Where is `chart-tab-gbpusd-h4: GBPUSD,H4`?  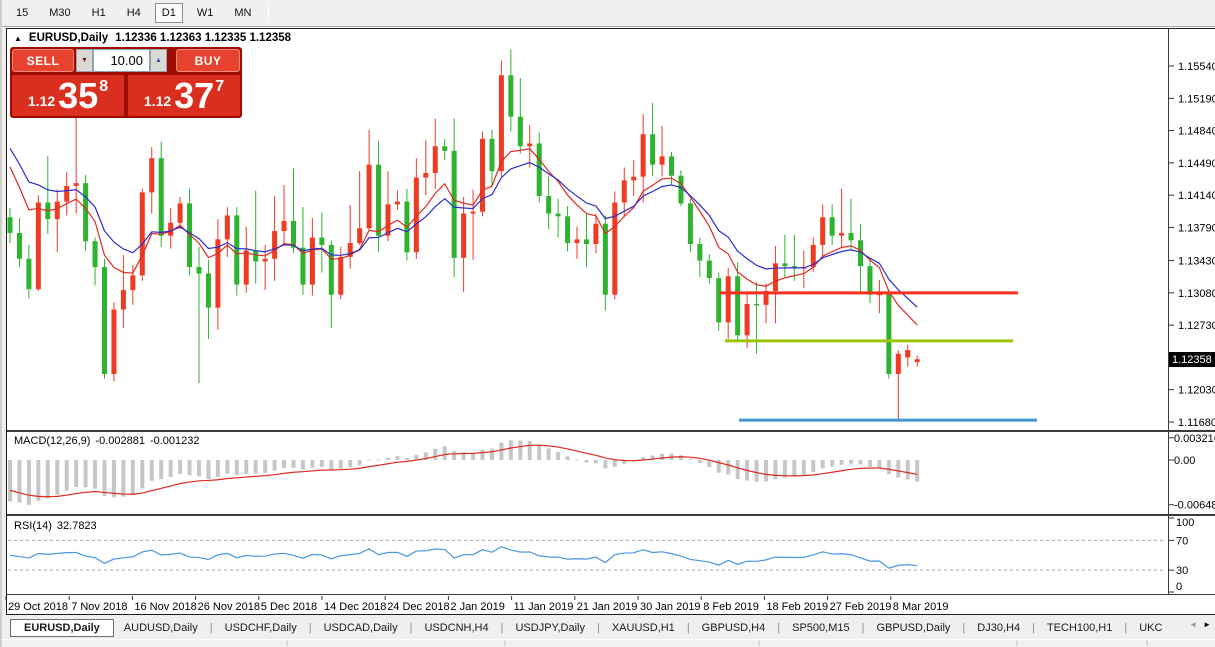 chart-tab-gbpusd-h4: GBPUSD,H4 is located at coordinates (733, 627).